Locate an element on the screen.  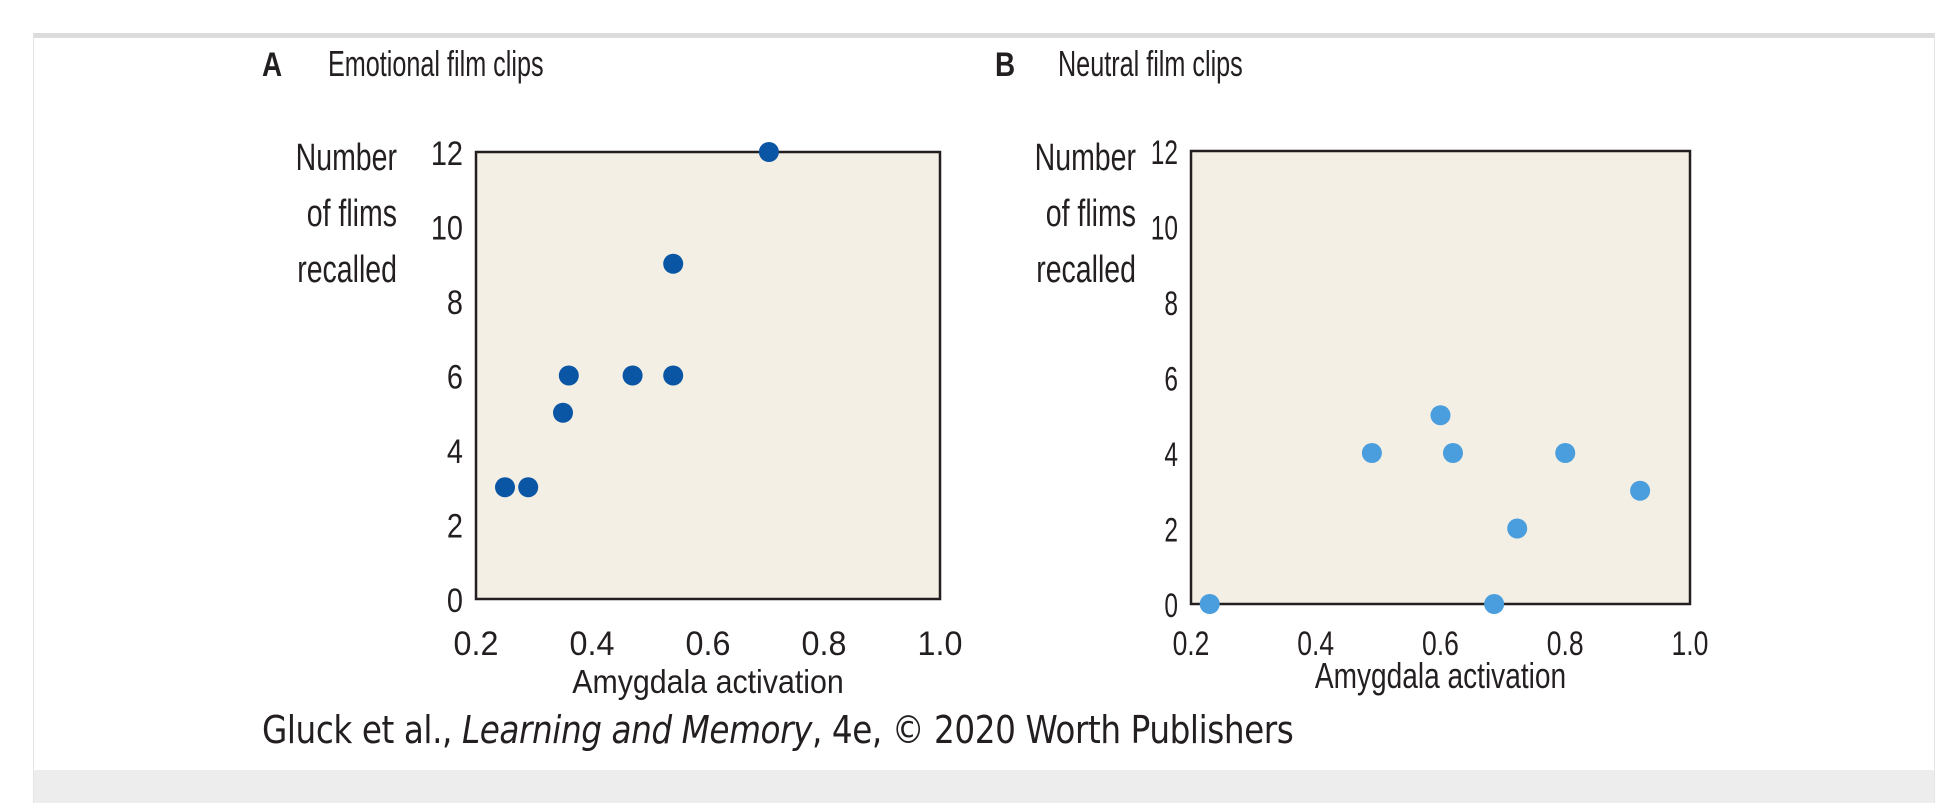
panel-title: Emotional film clips is located at coordinates (436, 64).